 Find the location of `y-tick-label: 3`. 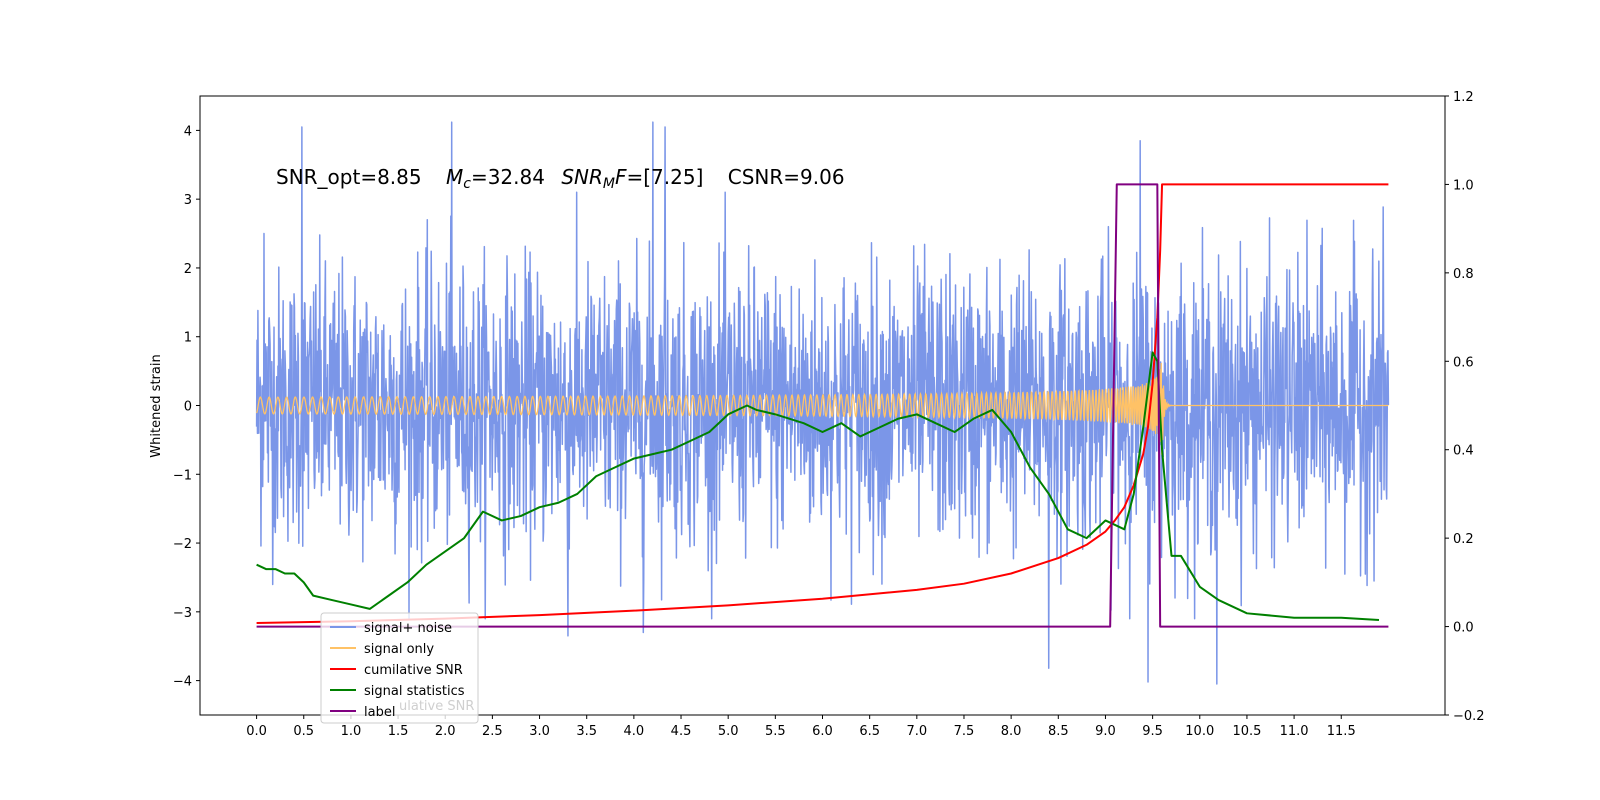

y-tick-label: 3 is located at coordinates (188, 200).